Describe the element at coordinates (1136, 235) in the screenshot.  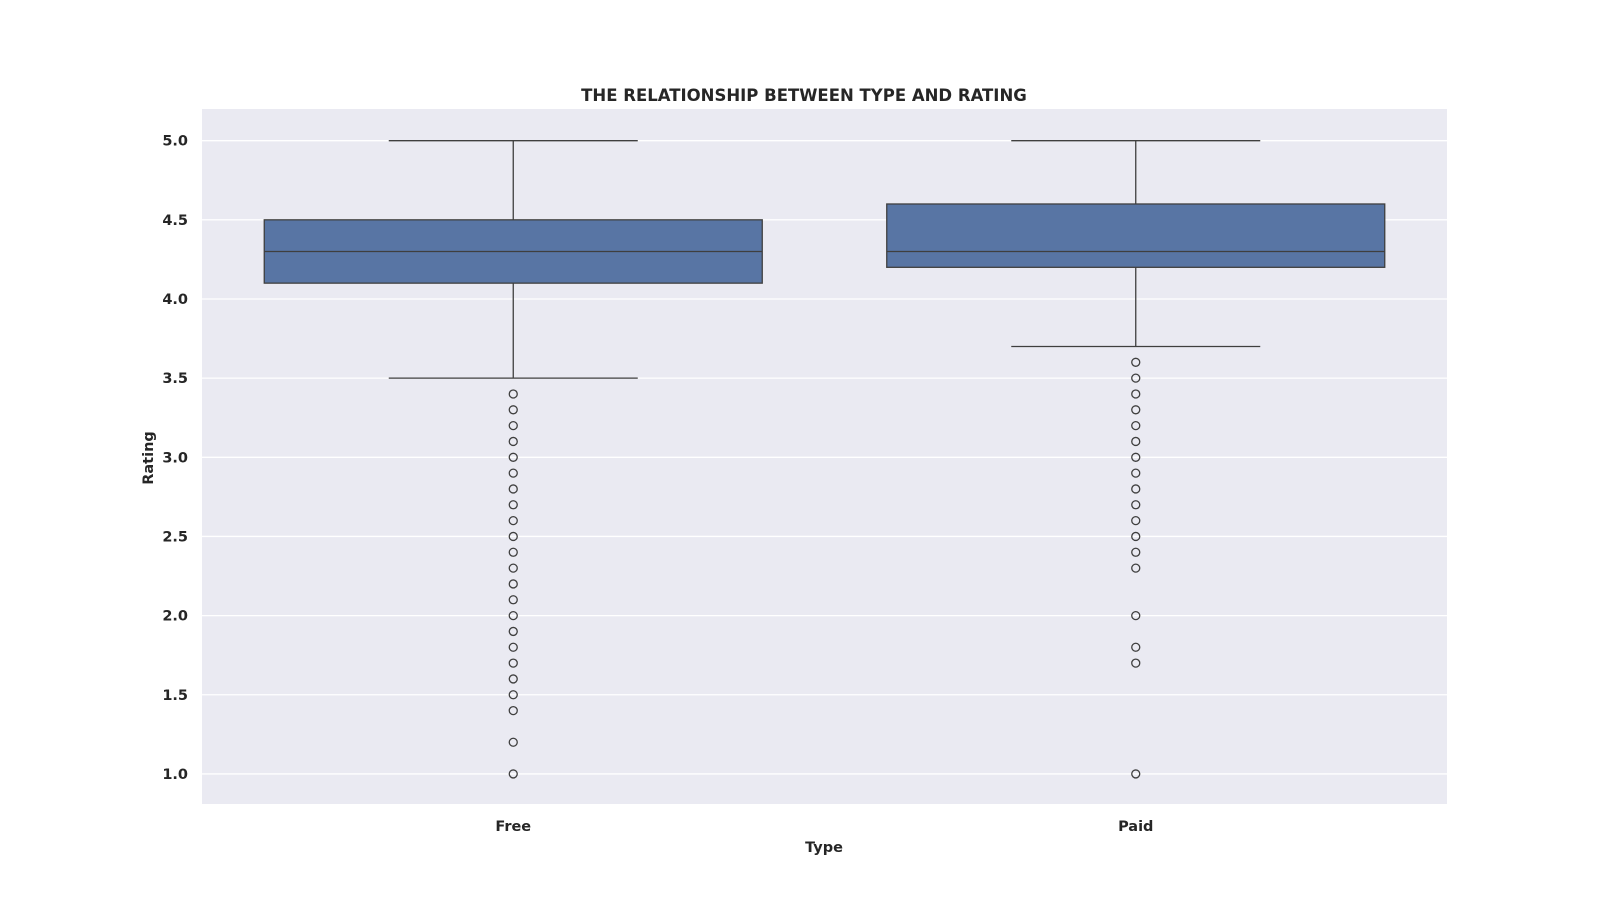
I see `box-iqr` at that location.